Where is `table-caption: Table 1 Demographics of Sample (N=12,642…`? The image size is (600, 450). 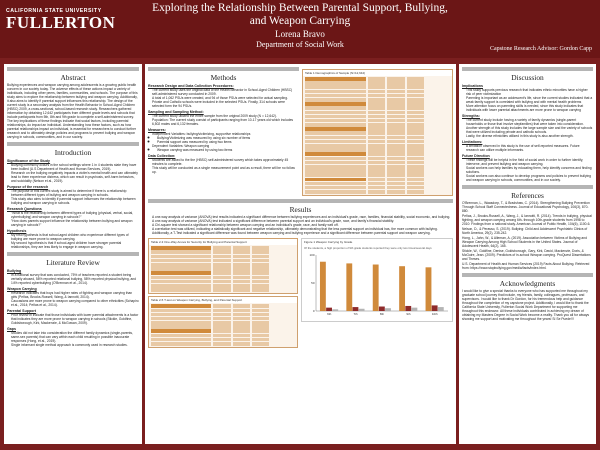
table-caption: Table 1 Demographics of Sample (N=12,642… is located at coordinates (377, 73).